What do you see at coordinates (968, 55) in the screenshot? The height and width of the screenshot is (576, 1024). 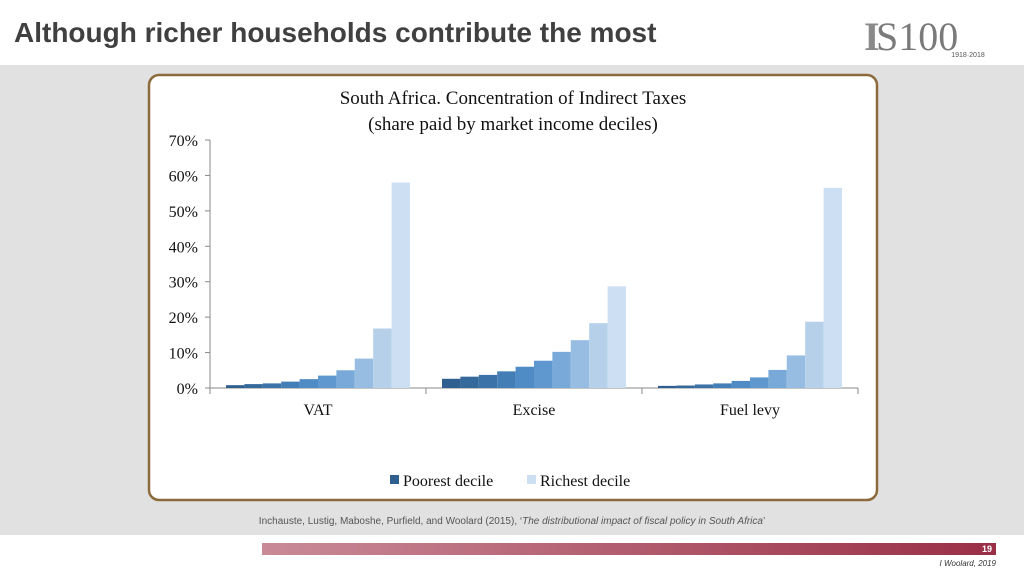 I see `logo-years: 1918·2018` at bounding box center [968, 55].